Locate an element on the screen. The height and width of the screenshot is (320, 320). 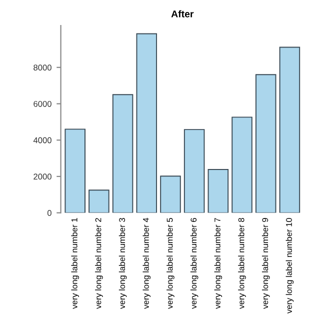
x-tick-label: very long label number 5 is located at coordinates (170, 263).